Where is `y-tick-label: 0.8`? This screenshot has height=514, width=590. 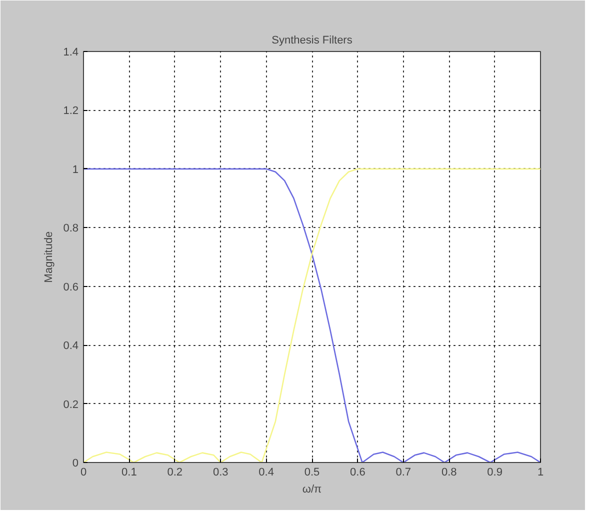
y-tick-label: 0.8 is located at coordinates (71, 228).